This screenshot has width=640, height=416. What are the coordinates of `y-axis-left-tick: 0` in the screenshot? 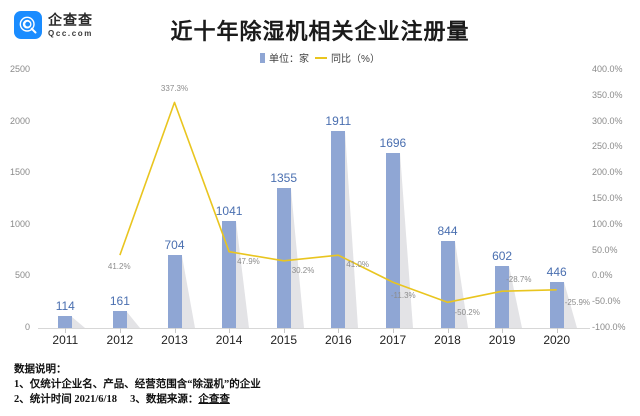 It's located at (27, 327).